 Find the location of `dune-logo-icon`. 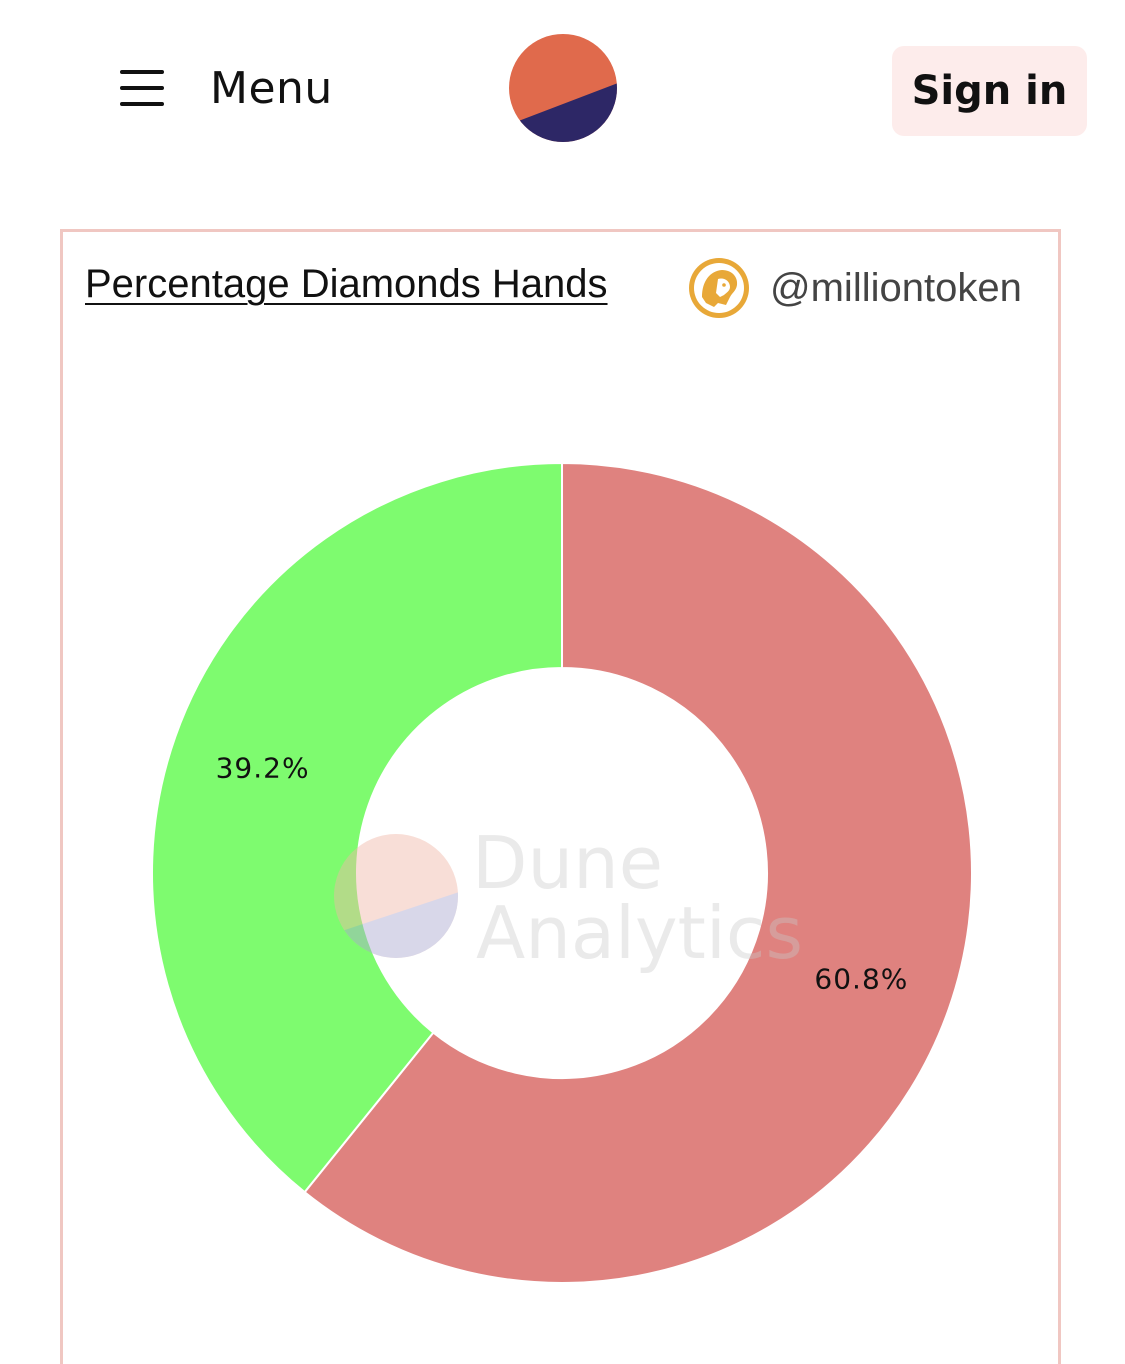

dune-logo-icon is located at coordinates (563, 88).